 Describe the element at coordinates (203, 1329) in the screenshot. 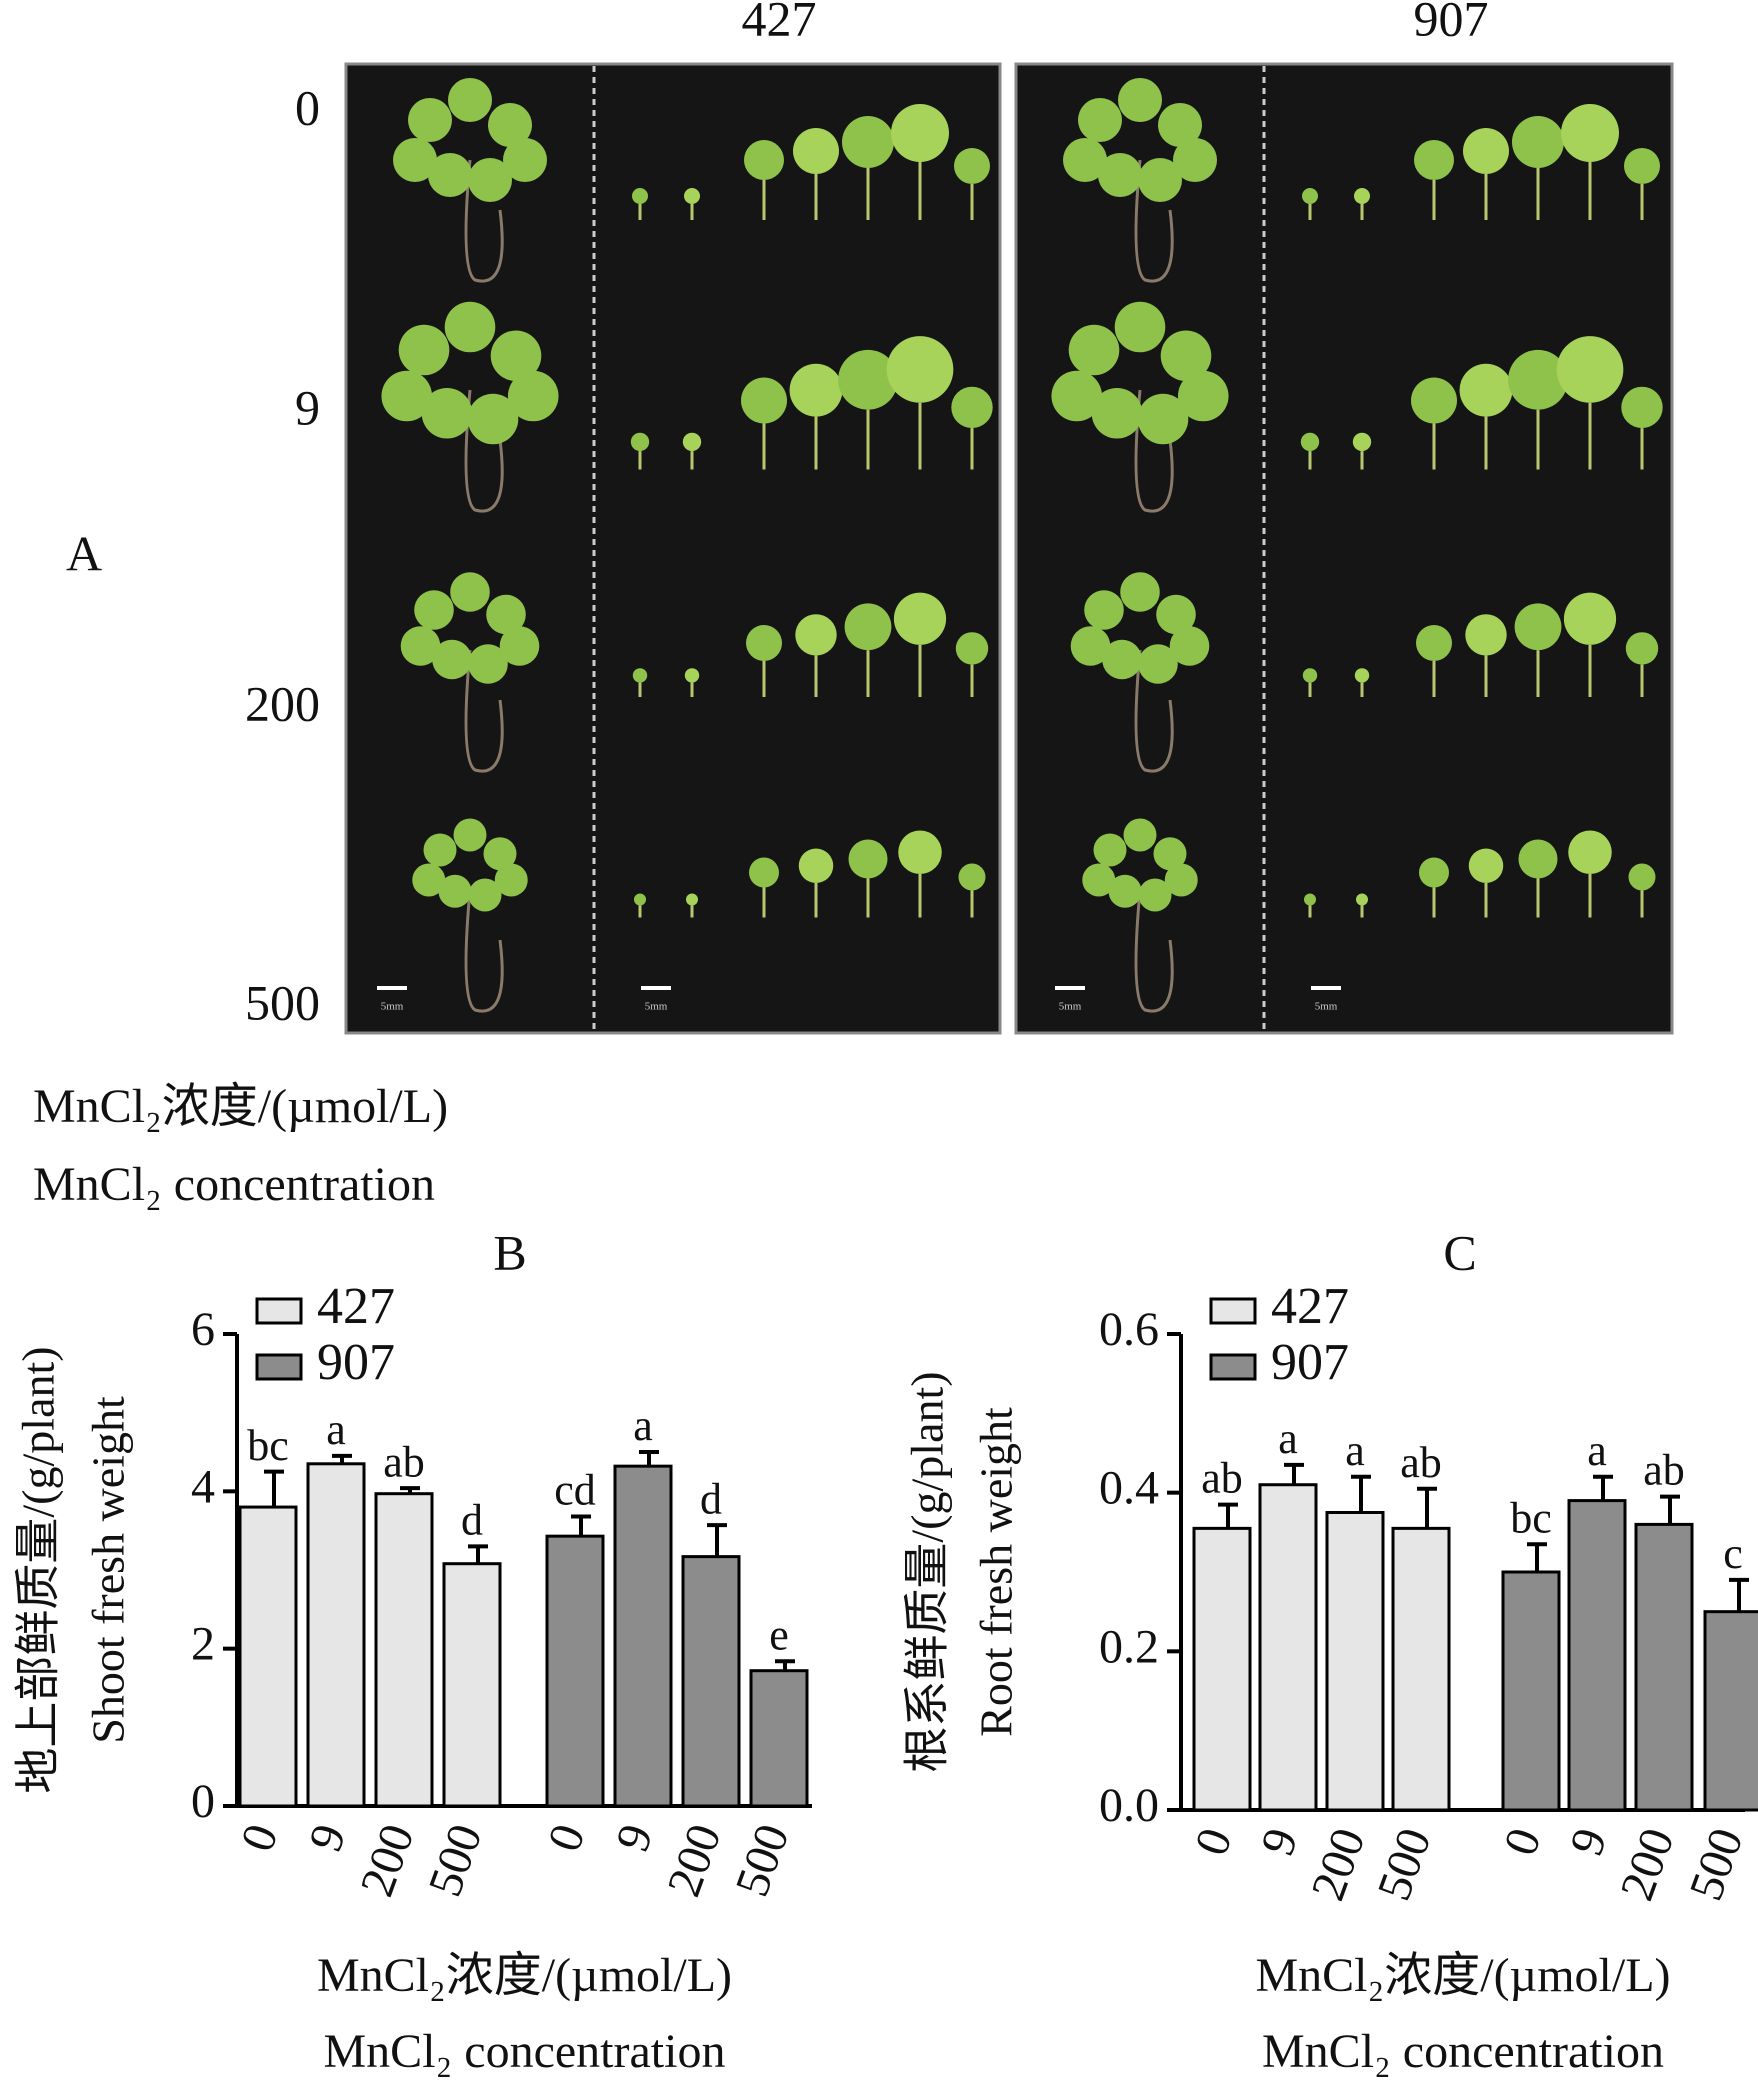

I see `y-tick-label: 6` at that location.